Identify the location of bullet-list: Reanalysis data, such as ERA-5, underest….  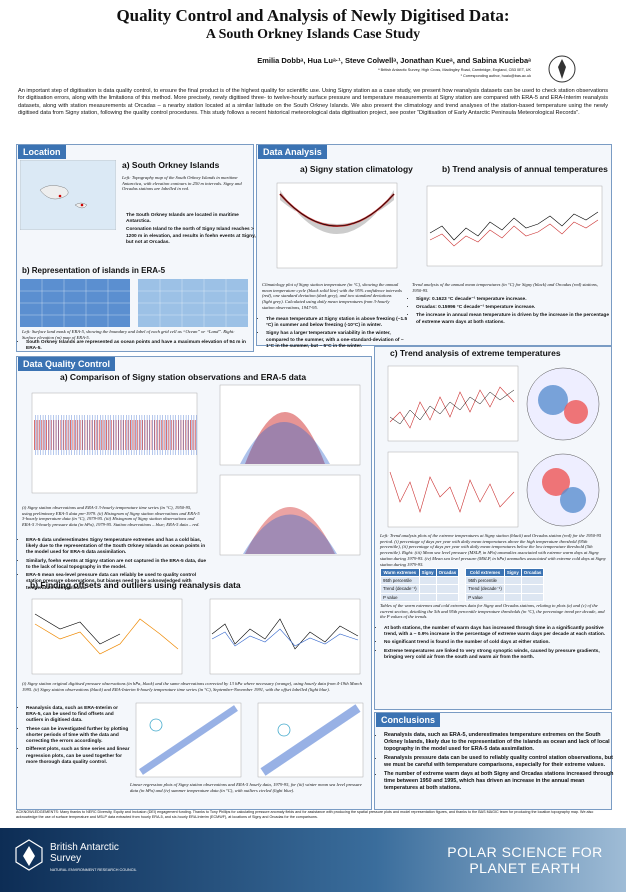
(495, 763).